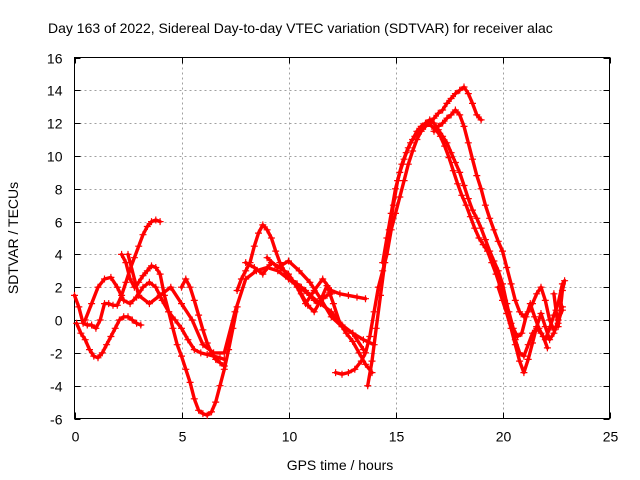 The width and height of the screenshot is (640, 480). Describe the element at coordinates (13, 238) in the screenshot. I see `y-axis-label: SDTVAR / TECUs` at that location.